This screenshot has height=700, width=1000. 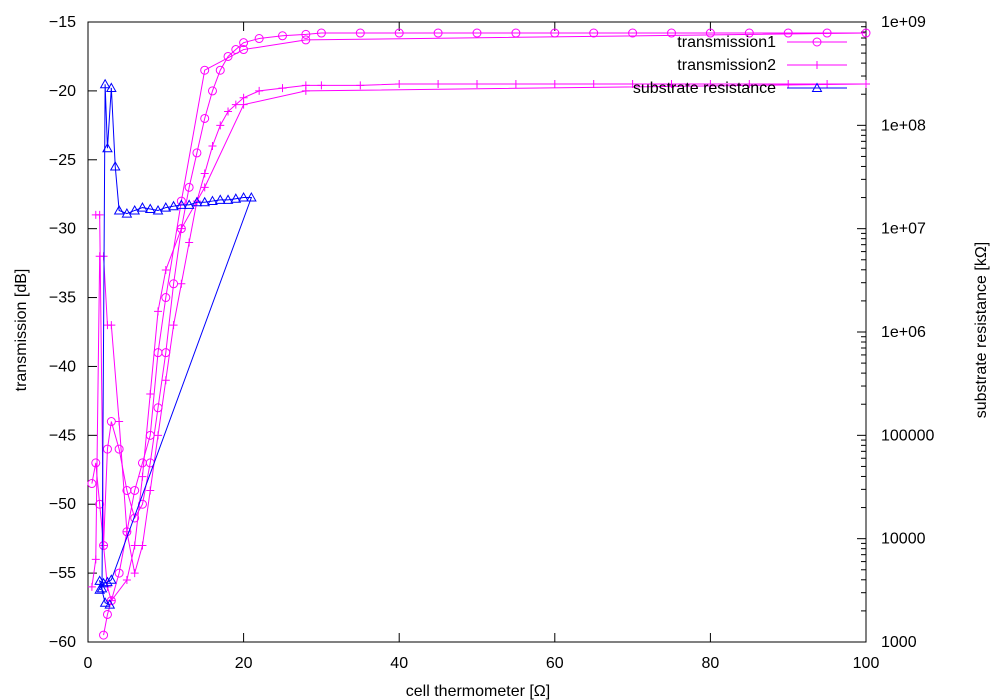 What do you see at coordinates (726, 42) in the screenshot?
I see `legend-label-transmission1: transmission1` at bounding box center [726, 42].